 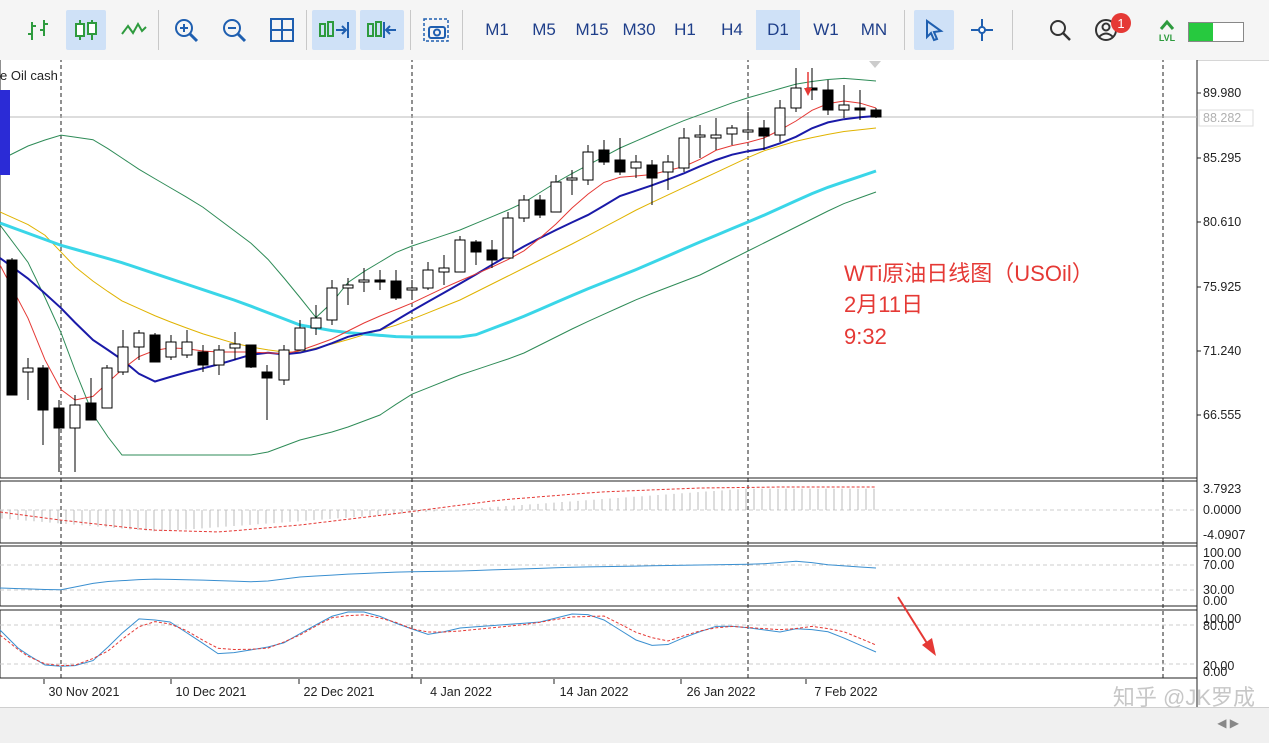 I want to click on bar-chart-icon, so click(x=40, y=30).